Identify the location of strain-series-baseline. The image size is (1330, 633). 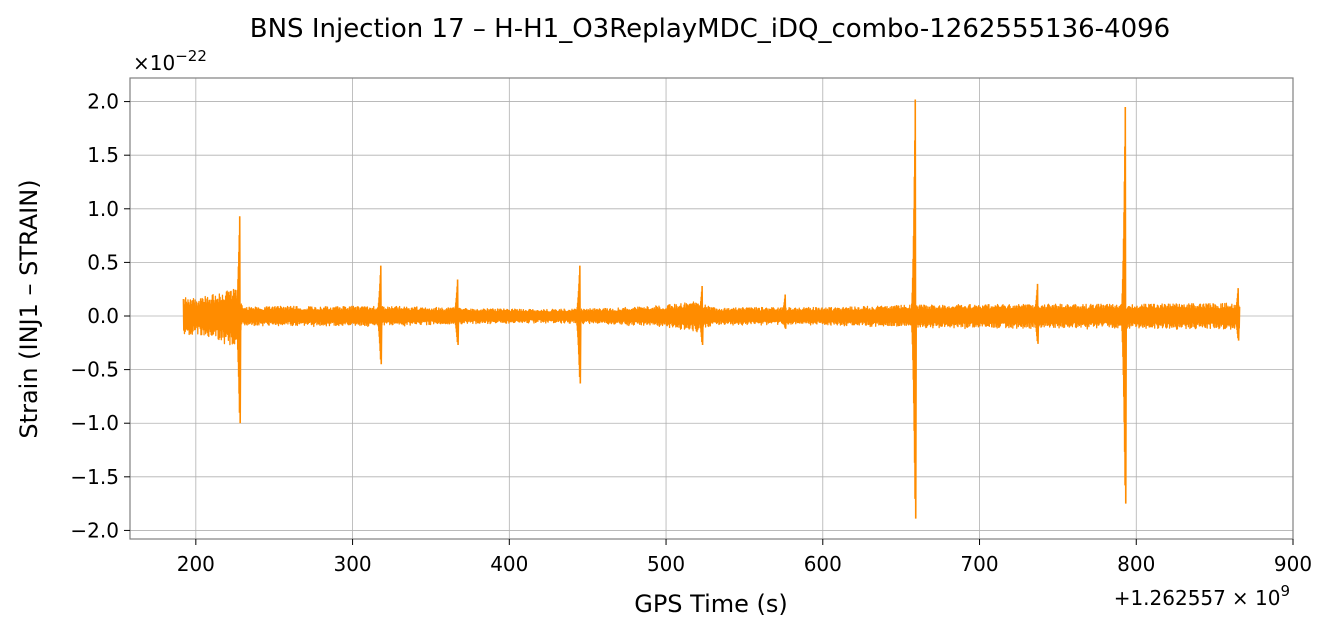
(711, 317).